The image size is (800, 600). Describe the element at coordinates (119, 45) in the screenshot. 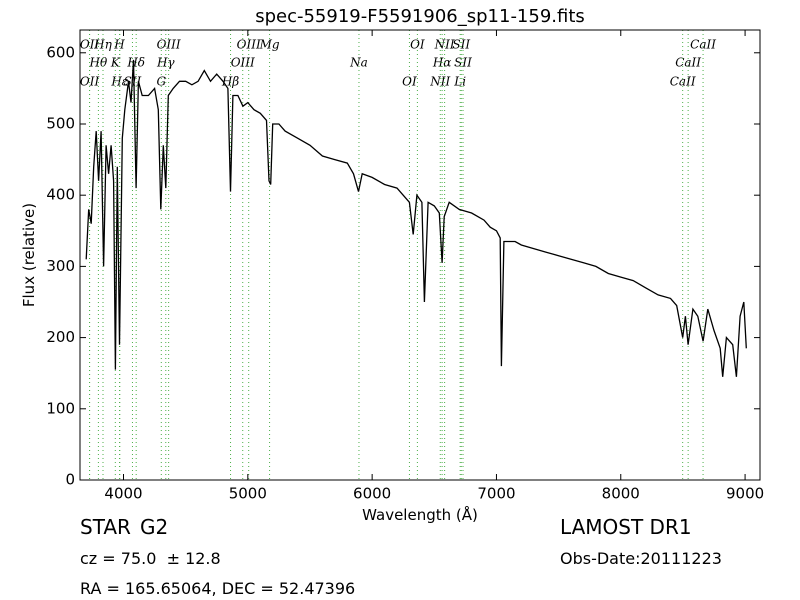

I see `spectral-line-label: H` at that location.